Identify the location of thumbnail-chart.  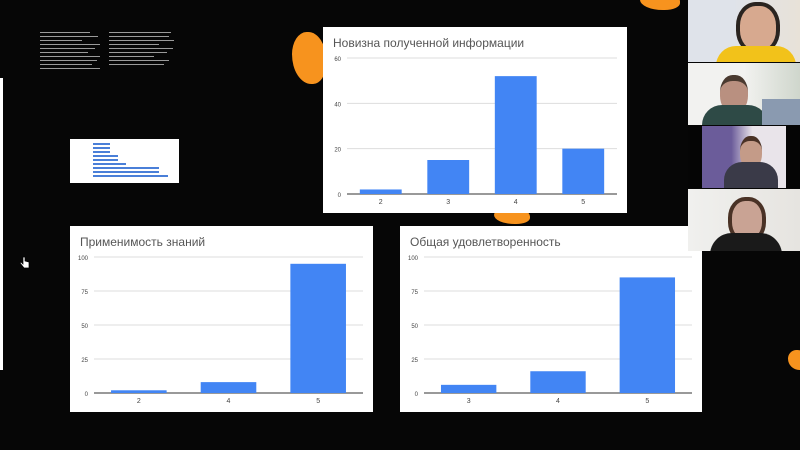
(124, 161).